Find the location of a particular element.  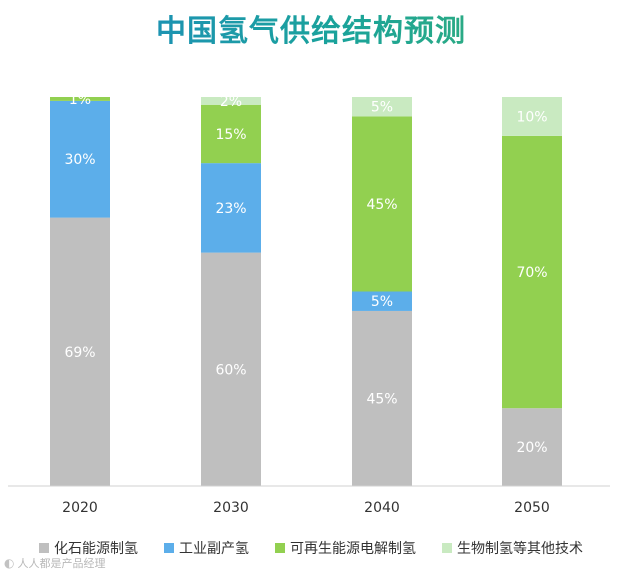

watermark-logo-icon: ◐ is located at coordinates (9, 563).